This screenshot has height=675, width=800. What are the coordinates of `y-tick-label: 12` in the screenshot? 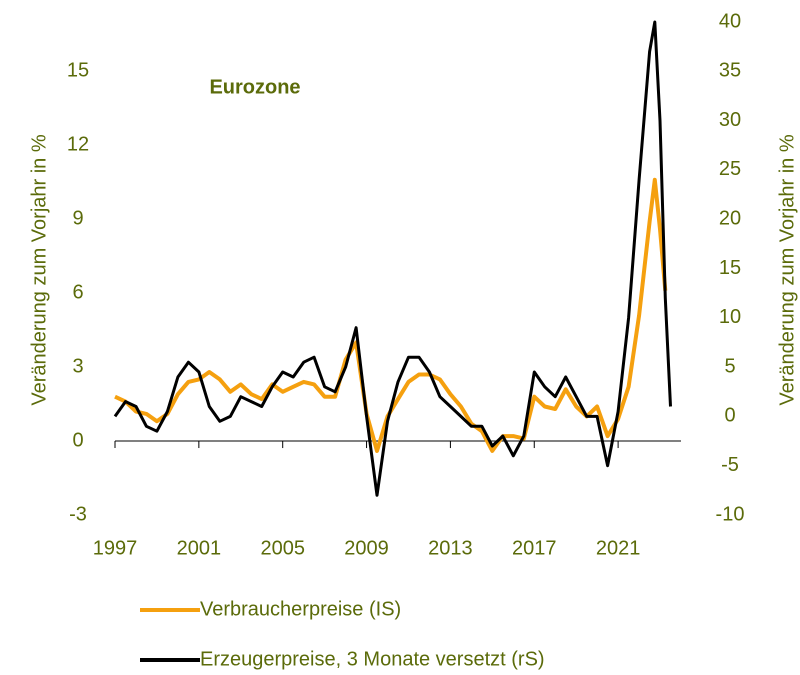 It's located at (78, 145).